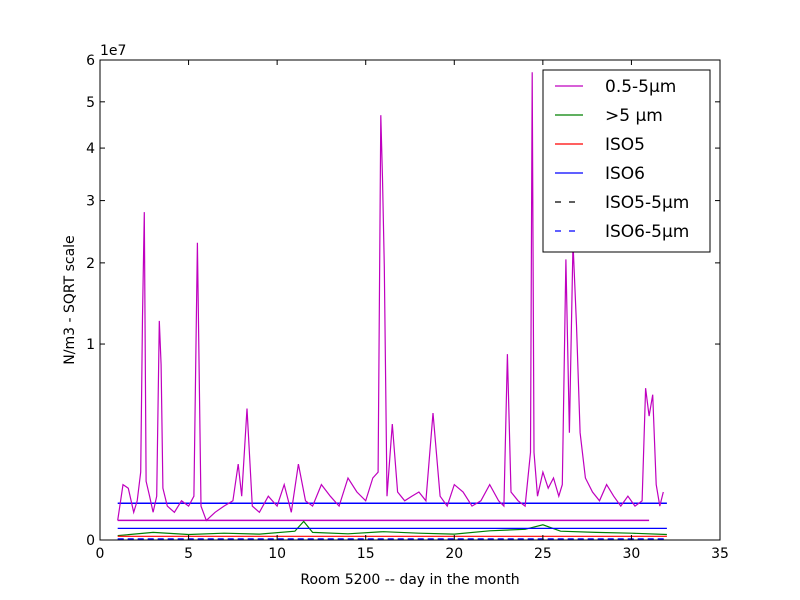  I want to click on legend-label: >5 µm, so click(634, 116).